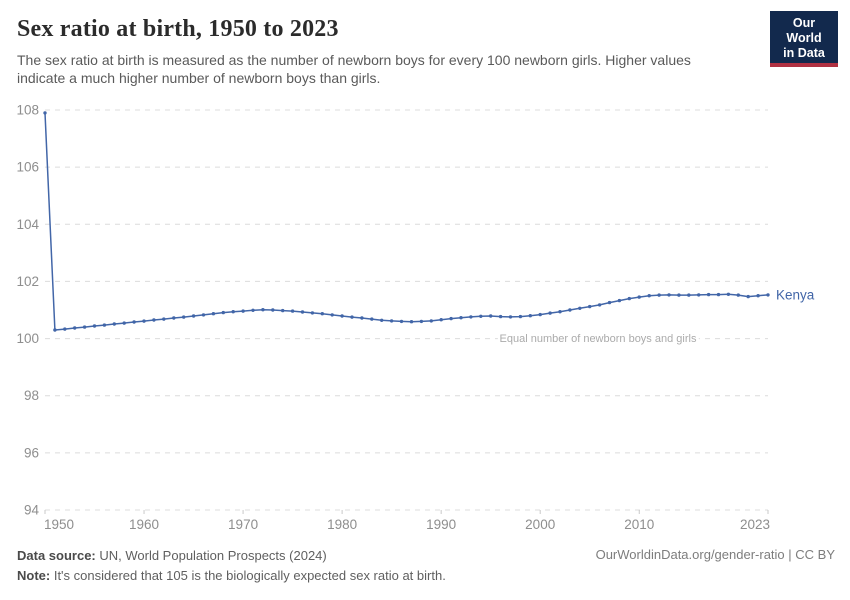  I want to click on data-point-2000, so click(540, 314).